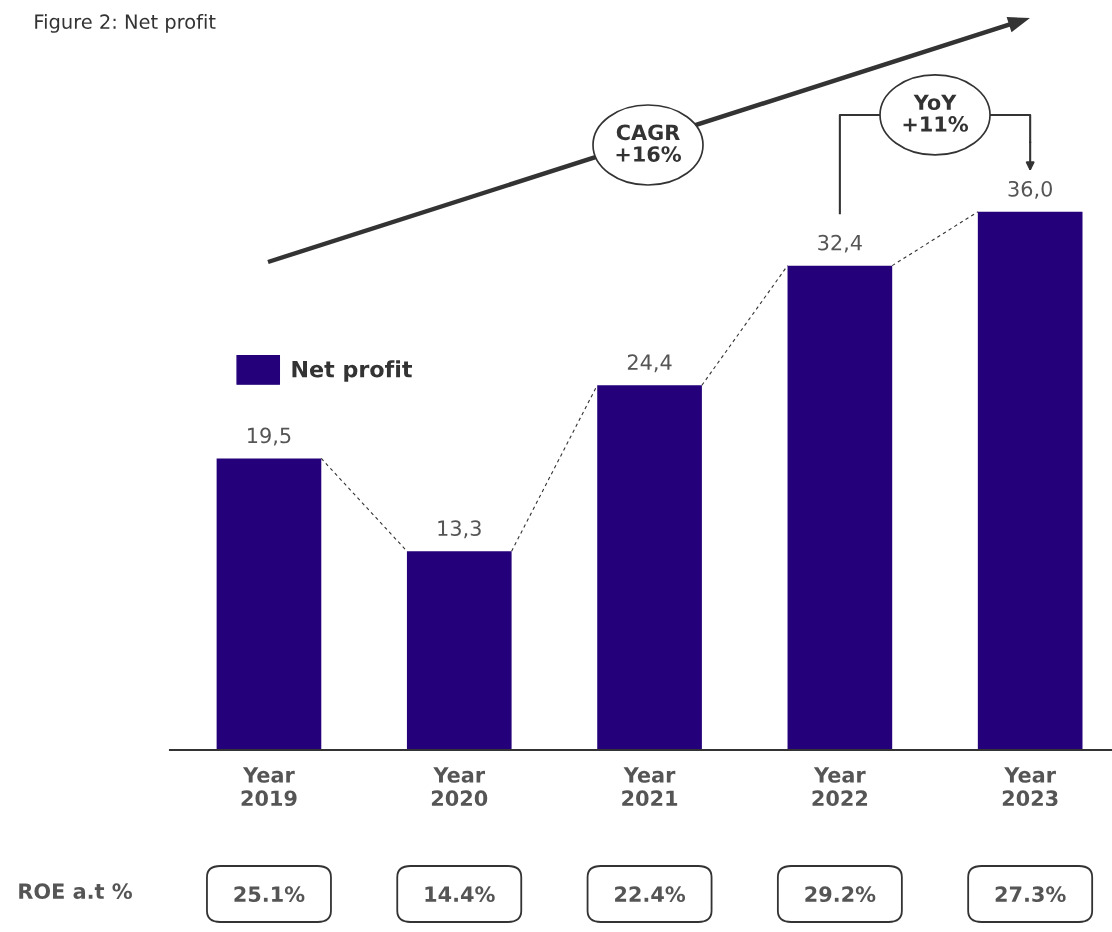 The image size is (1112, 932). What do you see at coordinates (650, 894) in the screenshot?
I see `text: 22.4%` at bounding box center [650, 894].